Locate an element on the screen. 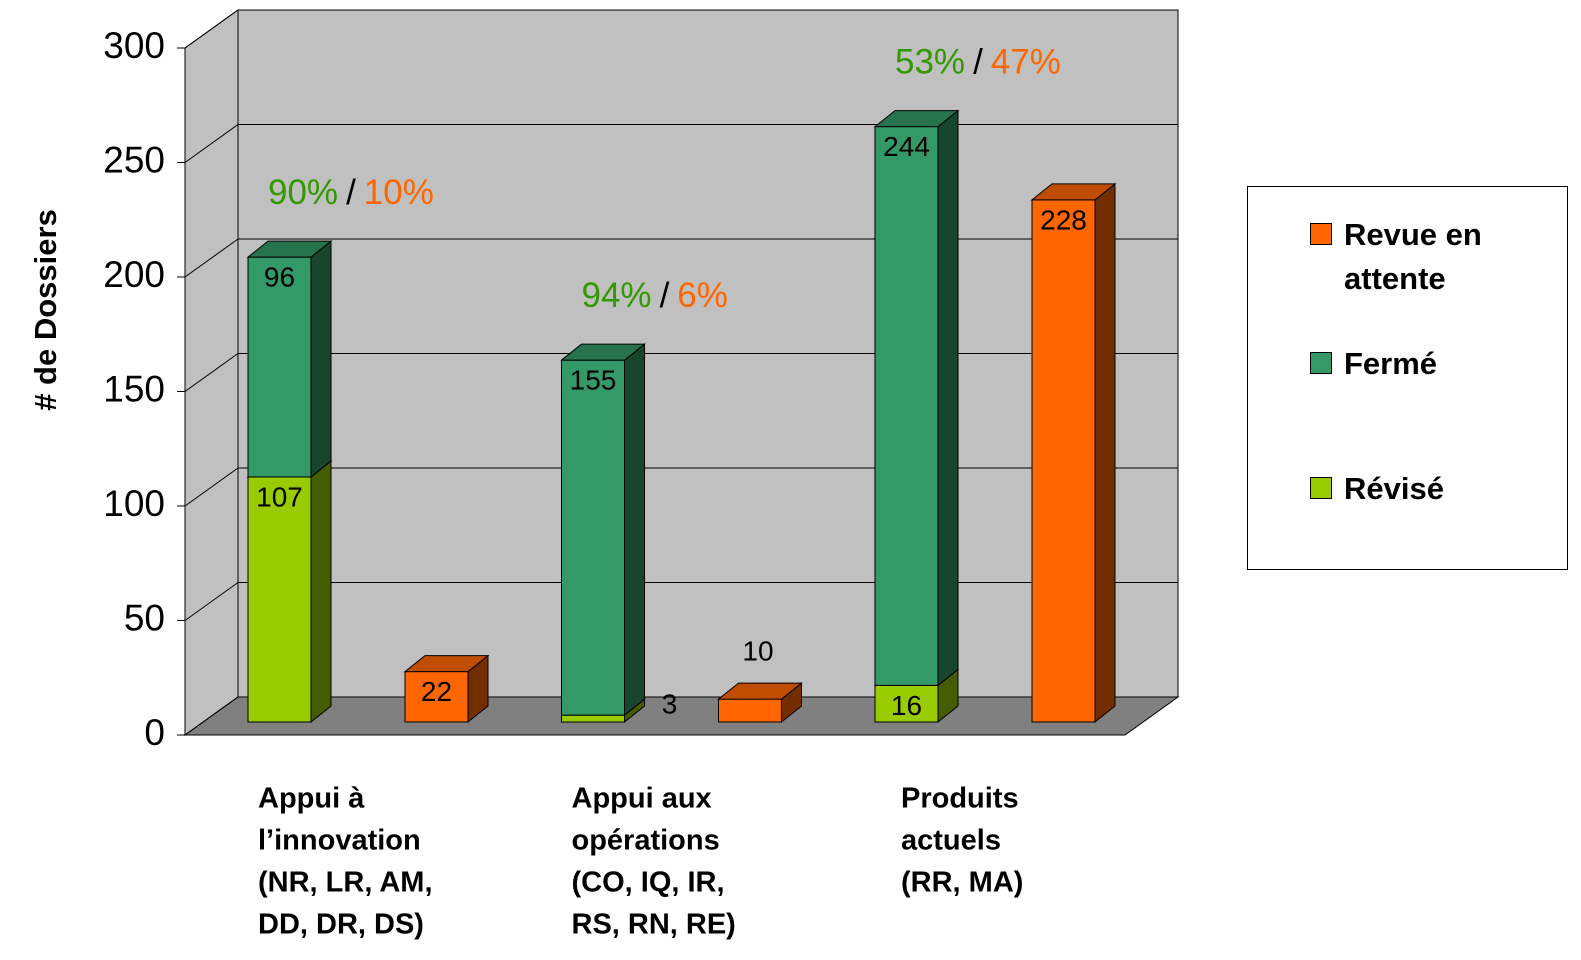 This screenshot has width=1581, height=960. value-label: 107 is located at coordinates (279, 496).